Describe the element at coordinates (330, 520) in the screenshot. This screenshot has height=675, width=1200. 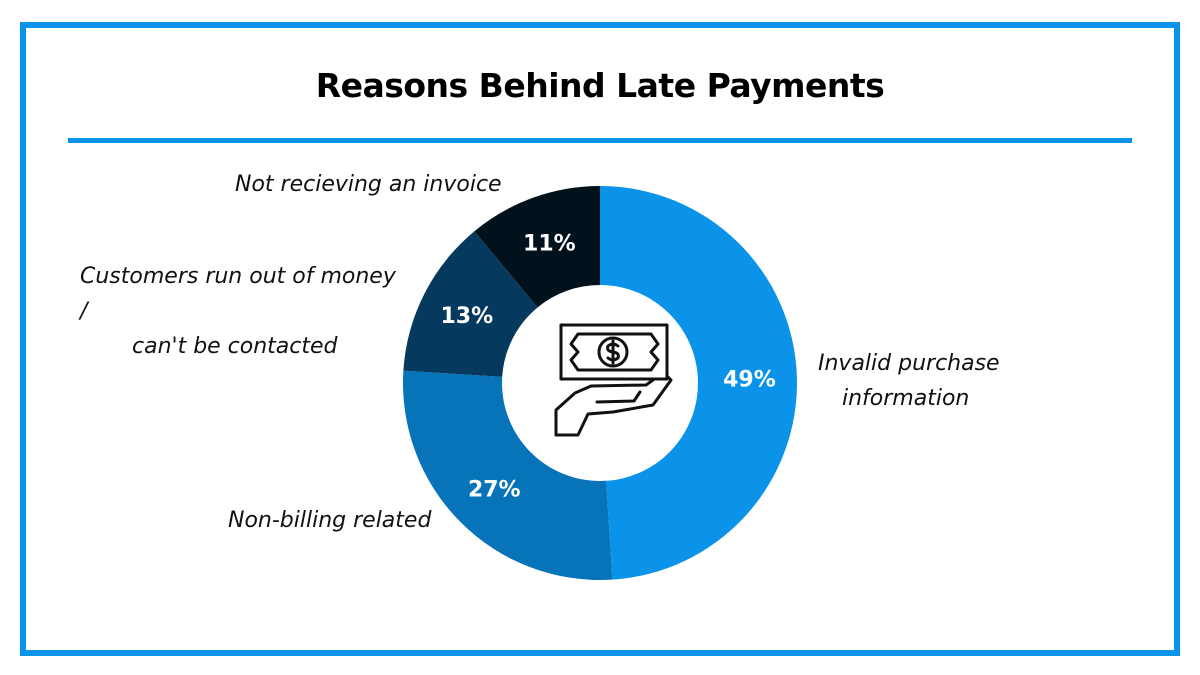
I see `label-non-billing: Non-billing related` at that location.